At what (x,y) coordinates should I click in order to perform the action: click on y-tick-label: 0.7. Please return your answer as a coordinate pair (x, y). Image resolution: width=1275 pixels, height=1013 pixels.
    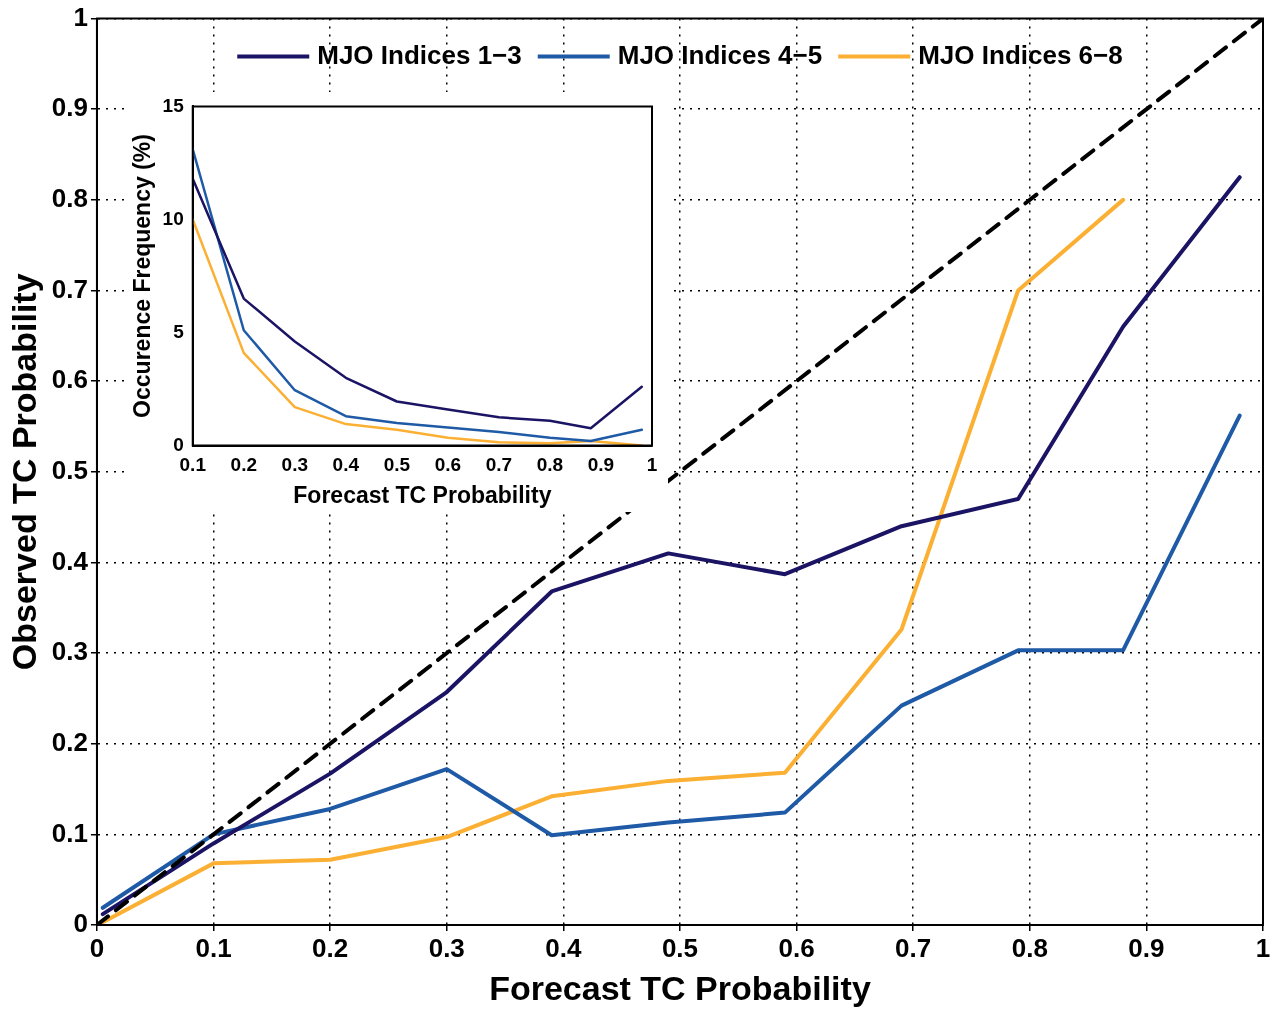
    Looking at the image, I should click on (69, 288).